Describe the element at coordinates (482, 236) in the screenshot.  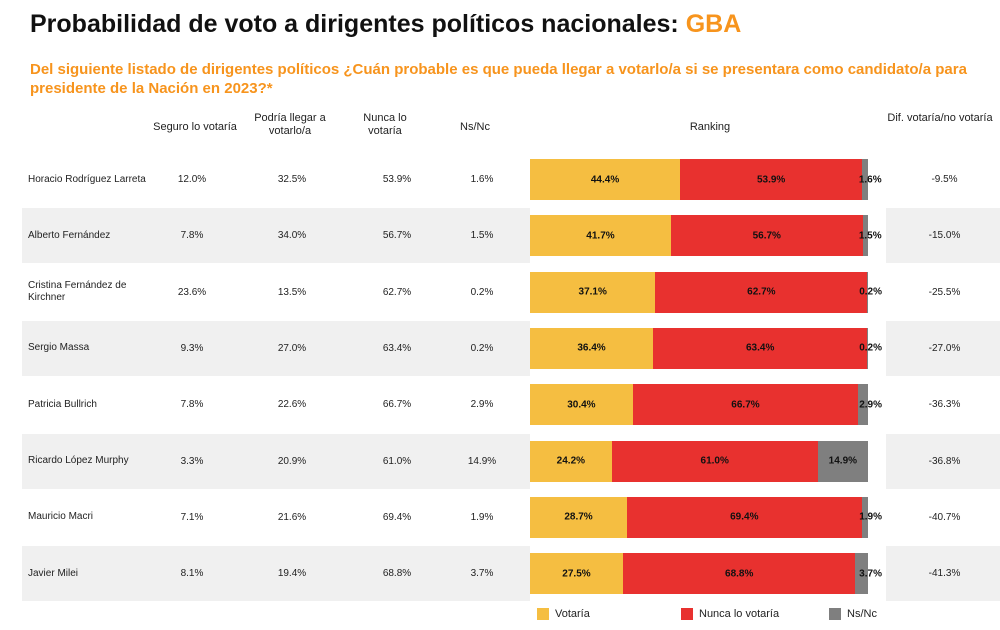
I see `cell-nsnc: 1.5%` at that location.